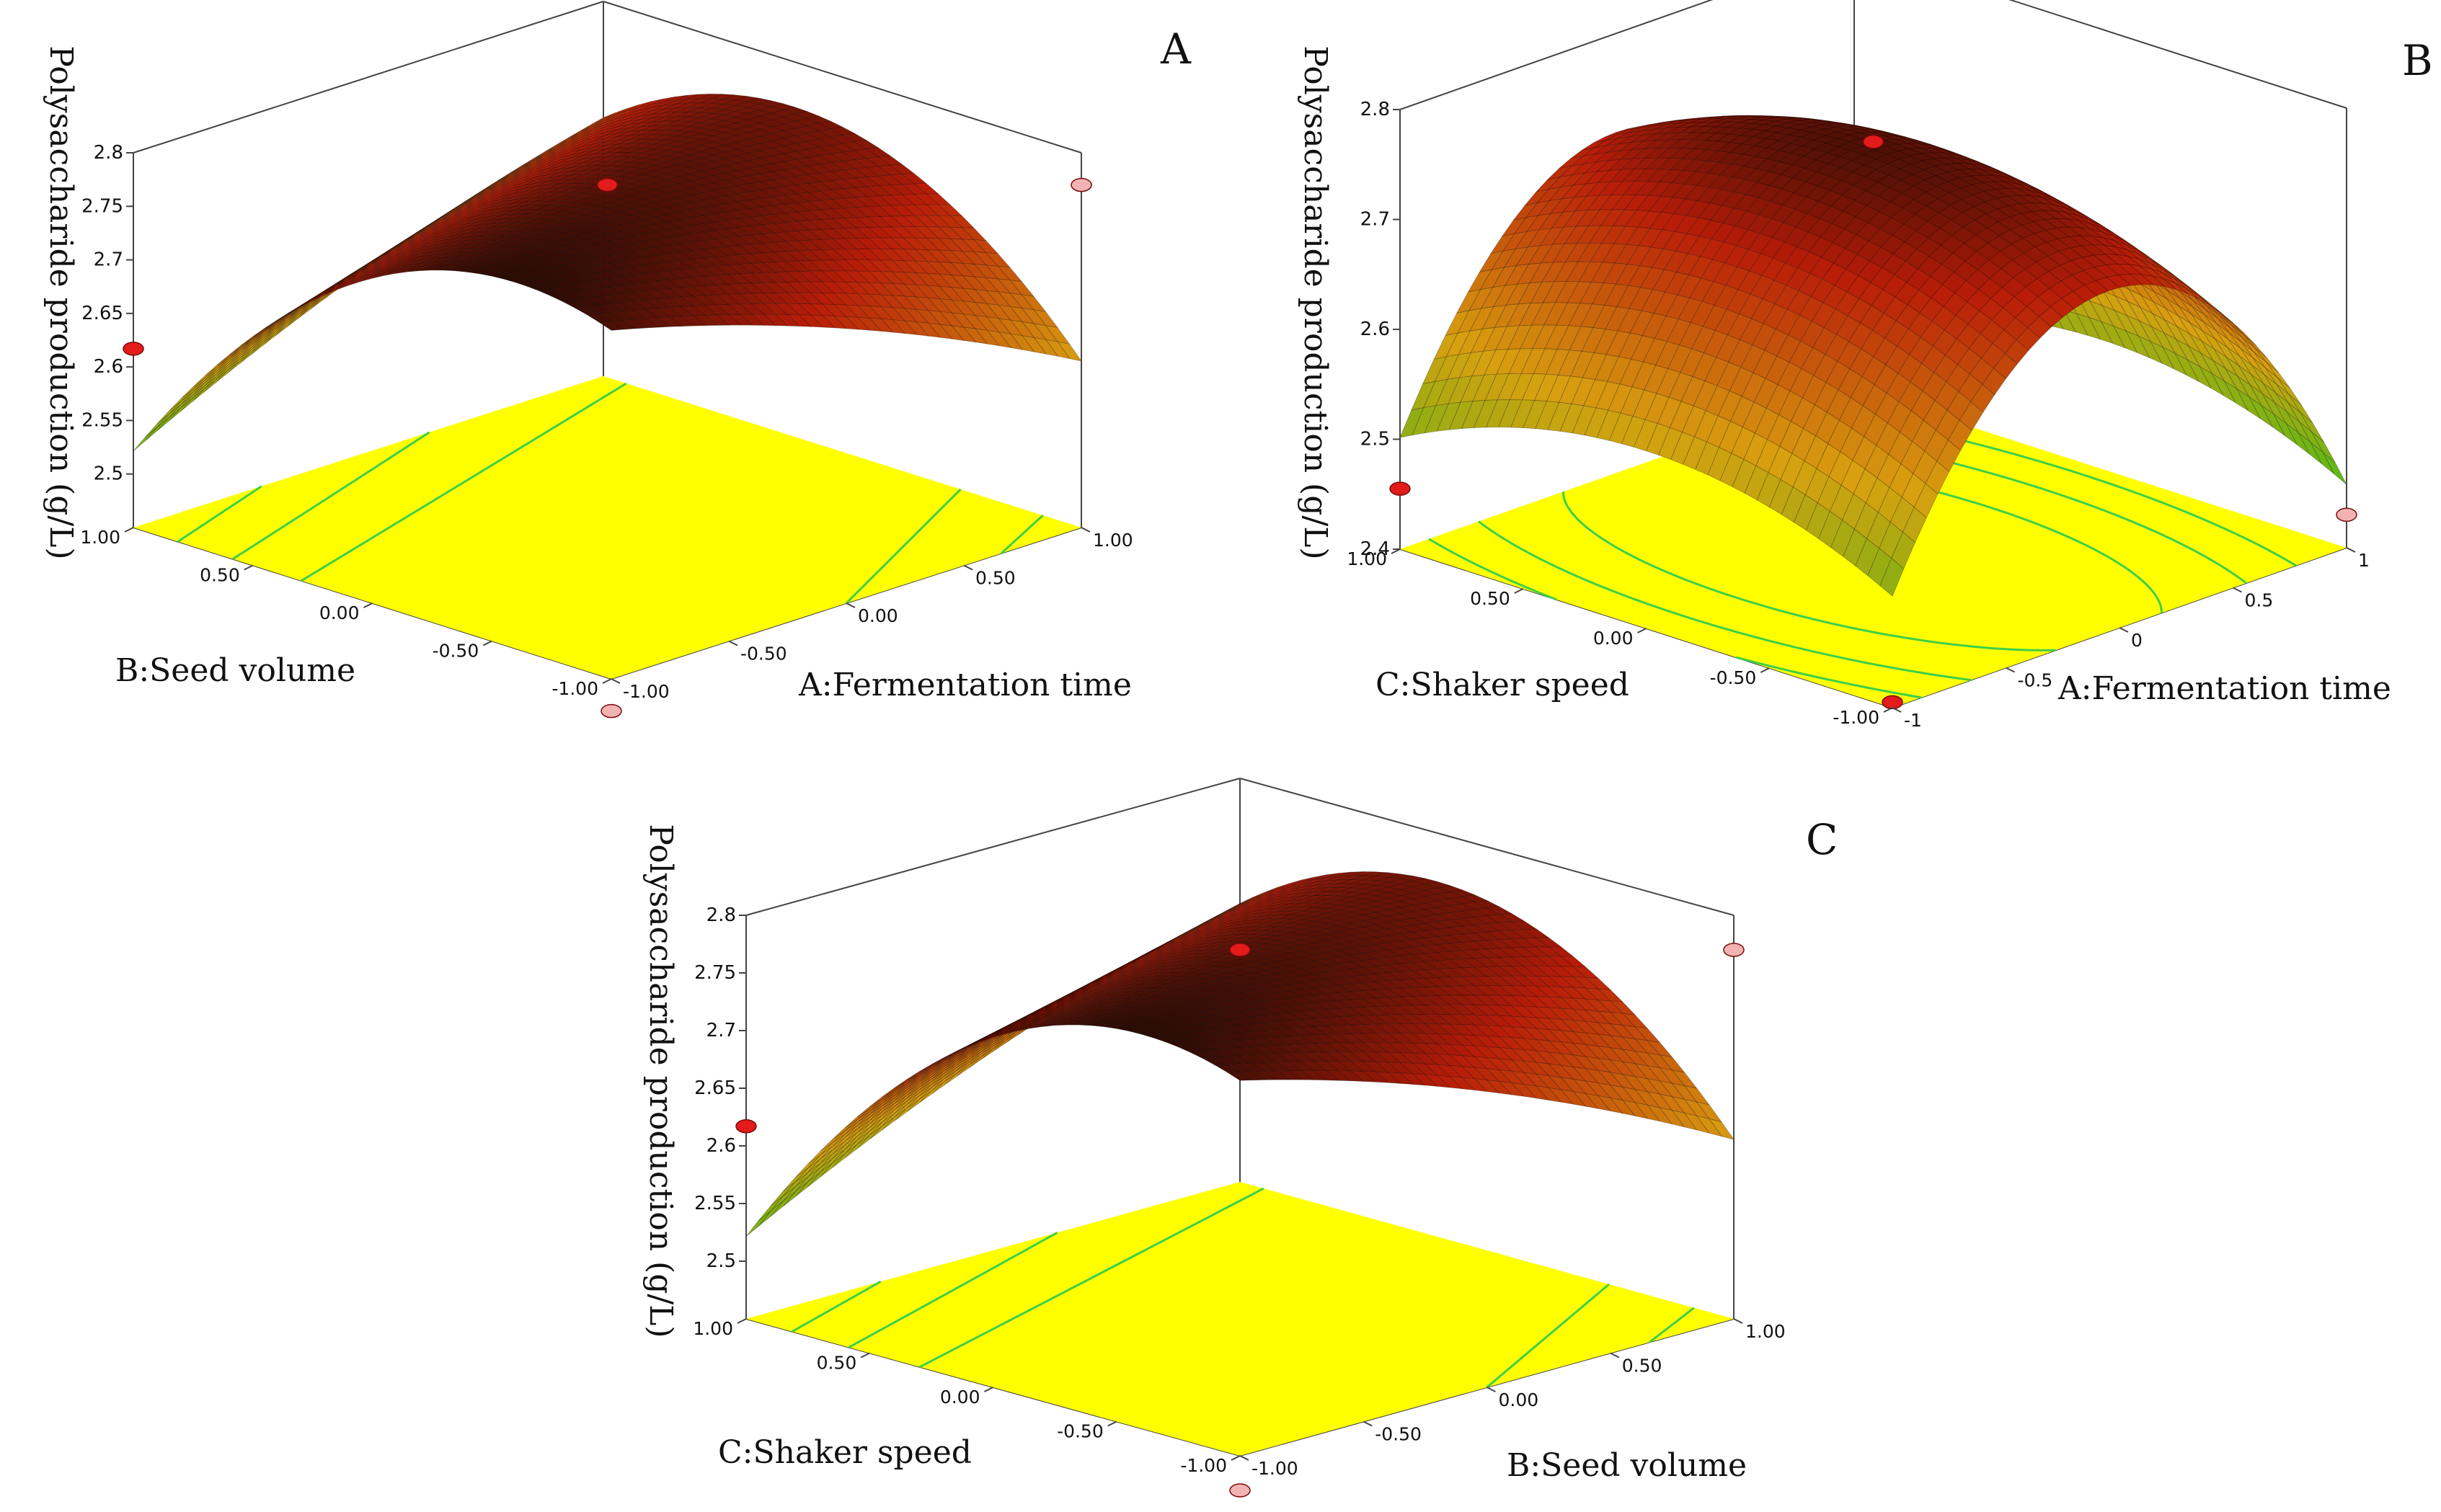 Image resolution: width=2441 pixels, height=1512 pixels. Describe the element at coordinates (721, 1031) in the screenshot. I see `z-tick-label: 2.7` at that location.